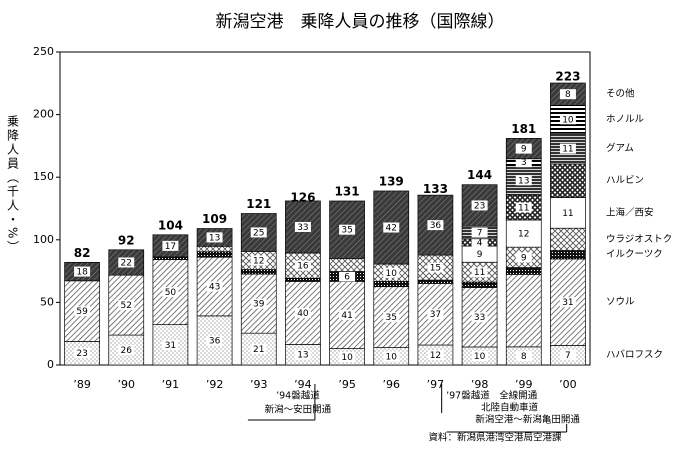 Image resolution: width=700 pixels, height=450 pixels. What do you see at coordinates (47, 301) in the screenshot?
I see `y-tick-label: 50` at bounding box center [47, 301].